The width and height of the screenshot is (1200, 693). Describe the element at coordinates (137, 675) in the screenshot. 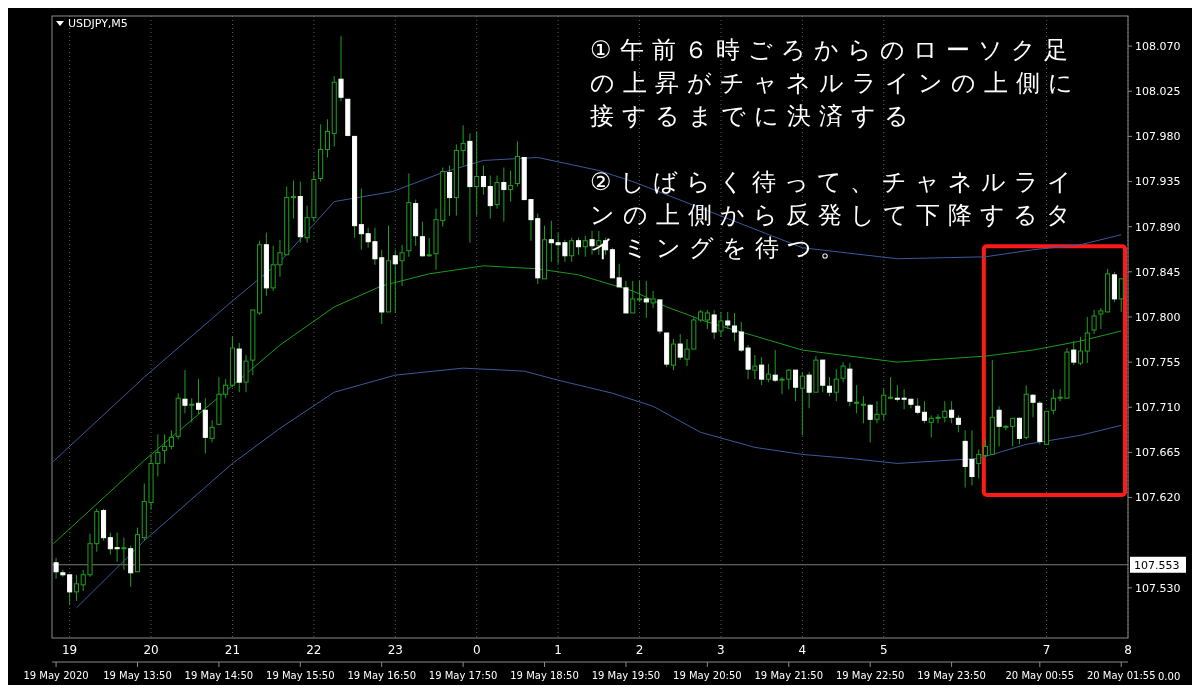

I see `x2-tick-label: 19 May 13:50` at that location.